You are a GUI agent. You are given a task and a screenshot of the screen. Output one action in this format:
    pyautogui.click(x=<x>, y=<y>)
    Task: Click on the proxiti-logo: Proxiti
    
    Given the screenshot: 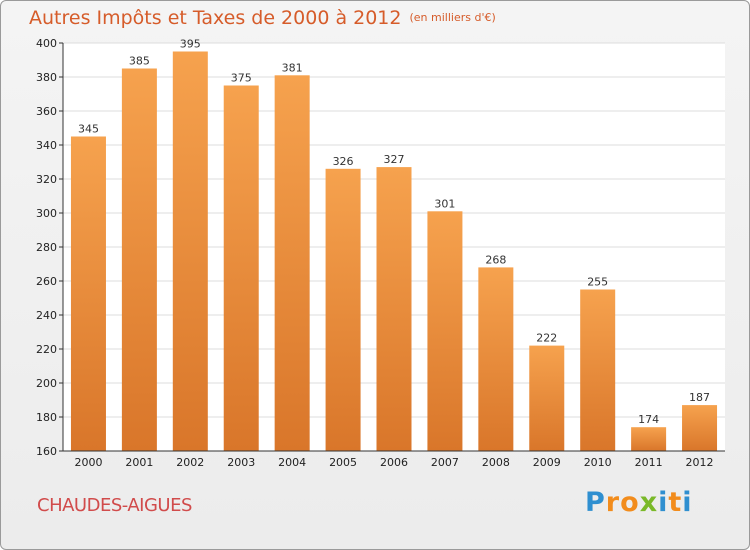 What is the action you would take?
    pyautogui.click(x=639, y=502)
    